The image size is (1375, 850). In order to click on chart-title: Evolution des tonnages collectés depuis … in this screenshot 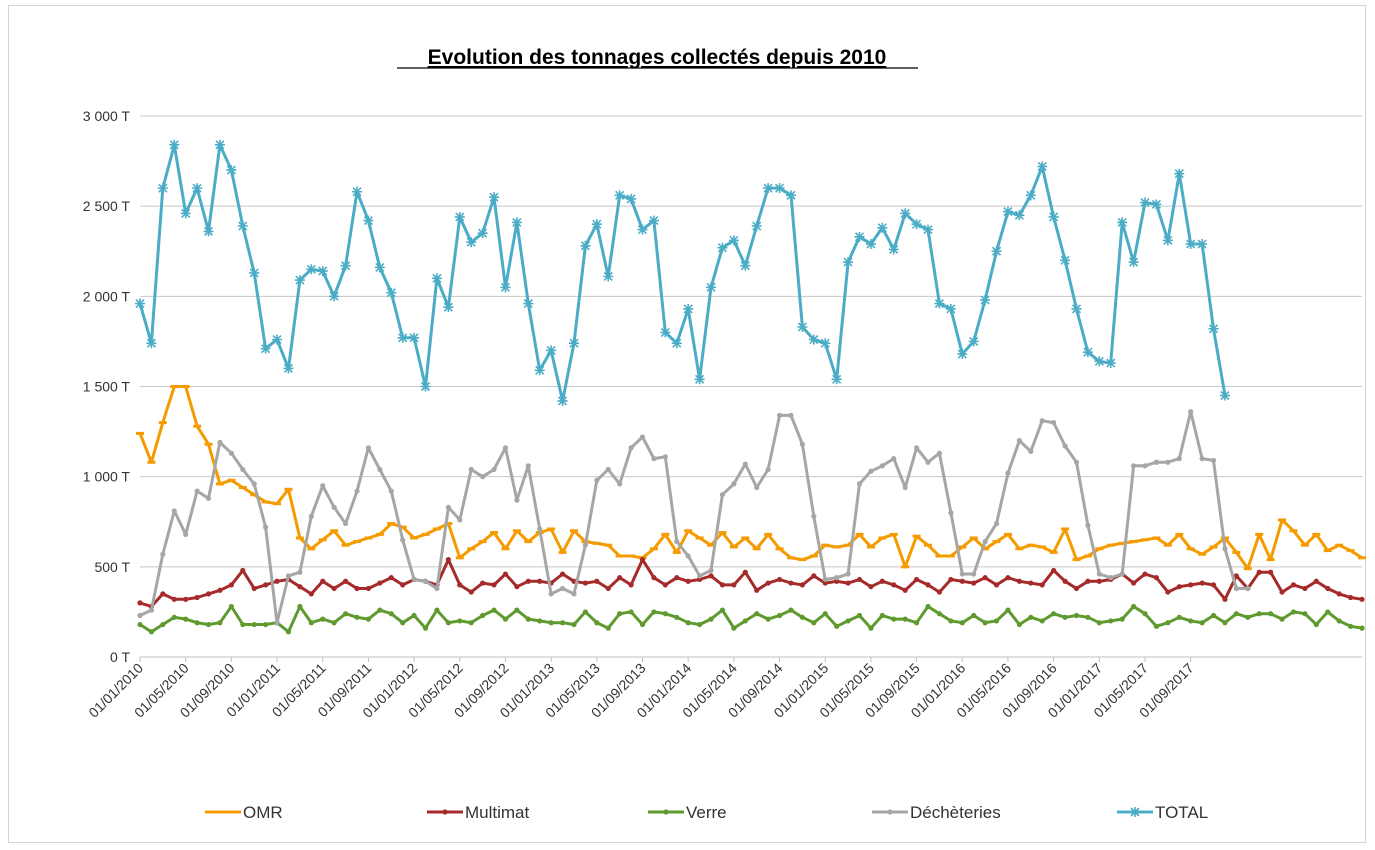, I will do `click(657, 57)`.